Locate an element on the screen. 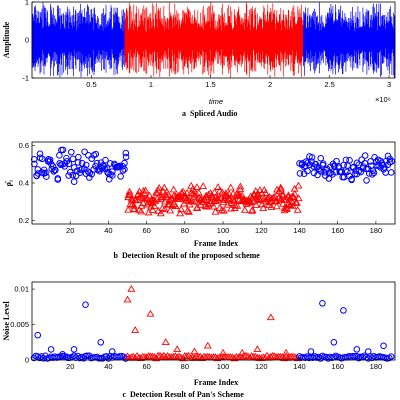 The height and width of the screenshot is (400, 400). panel-b-letter: b is located at coordinates (116, 255).